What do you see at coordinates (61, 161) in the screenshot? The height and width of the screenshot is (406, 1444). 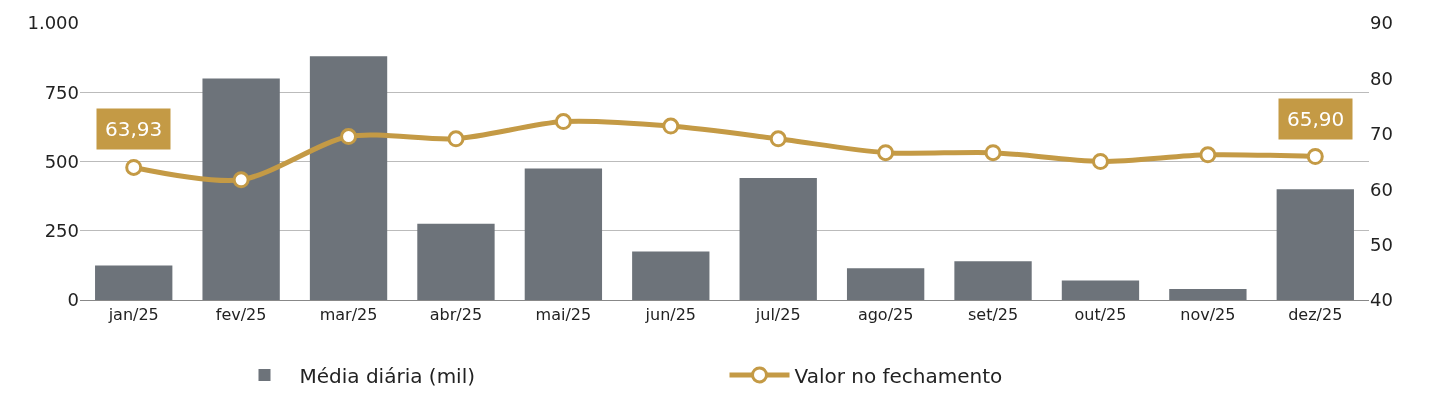 I see `y-tick-label: 500` at bounding box center [61, 161].